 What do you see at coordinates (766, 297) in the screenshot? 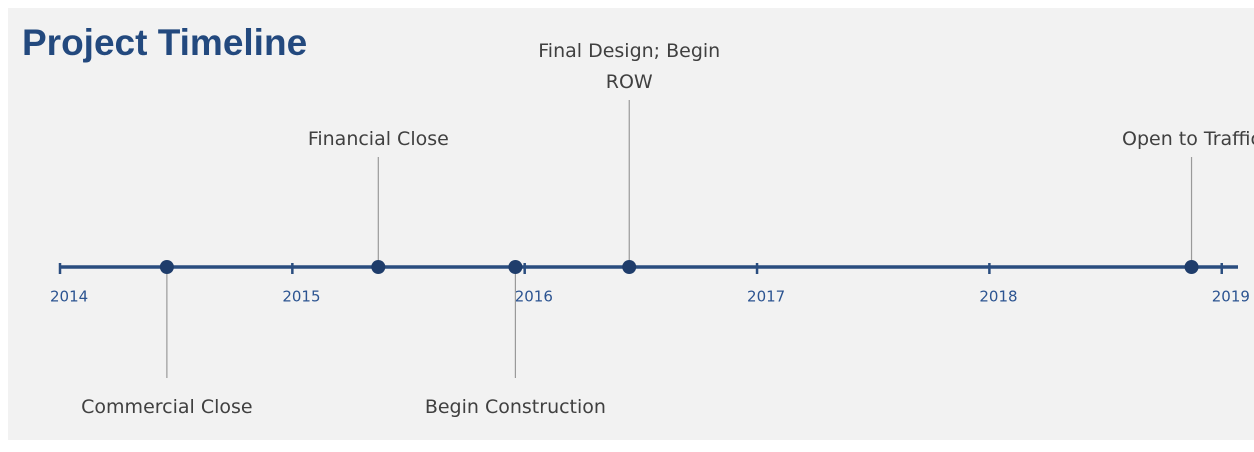
I see `x-tick-label: 2017` at bounding box center [766, 297].